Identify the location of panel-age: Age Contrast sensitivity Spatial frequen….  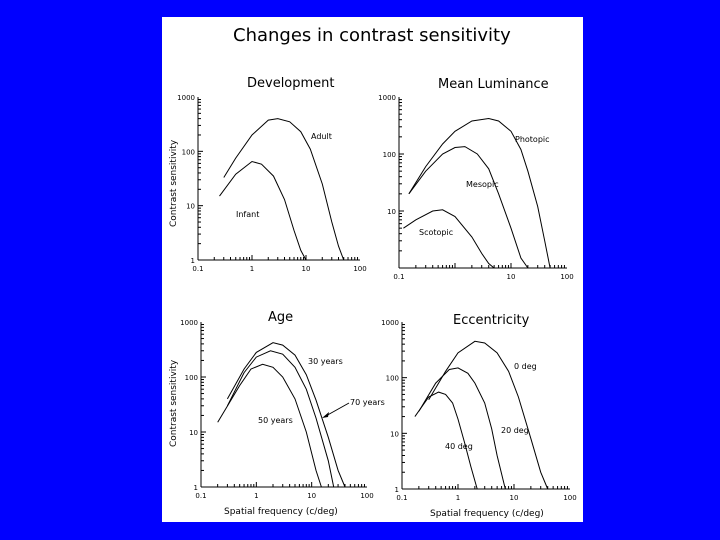
(277, 413).